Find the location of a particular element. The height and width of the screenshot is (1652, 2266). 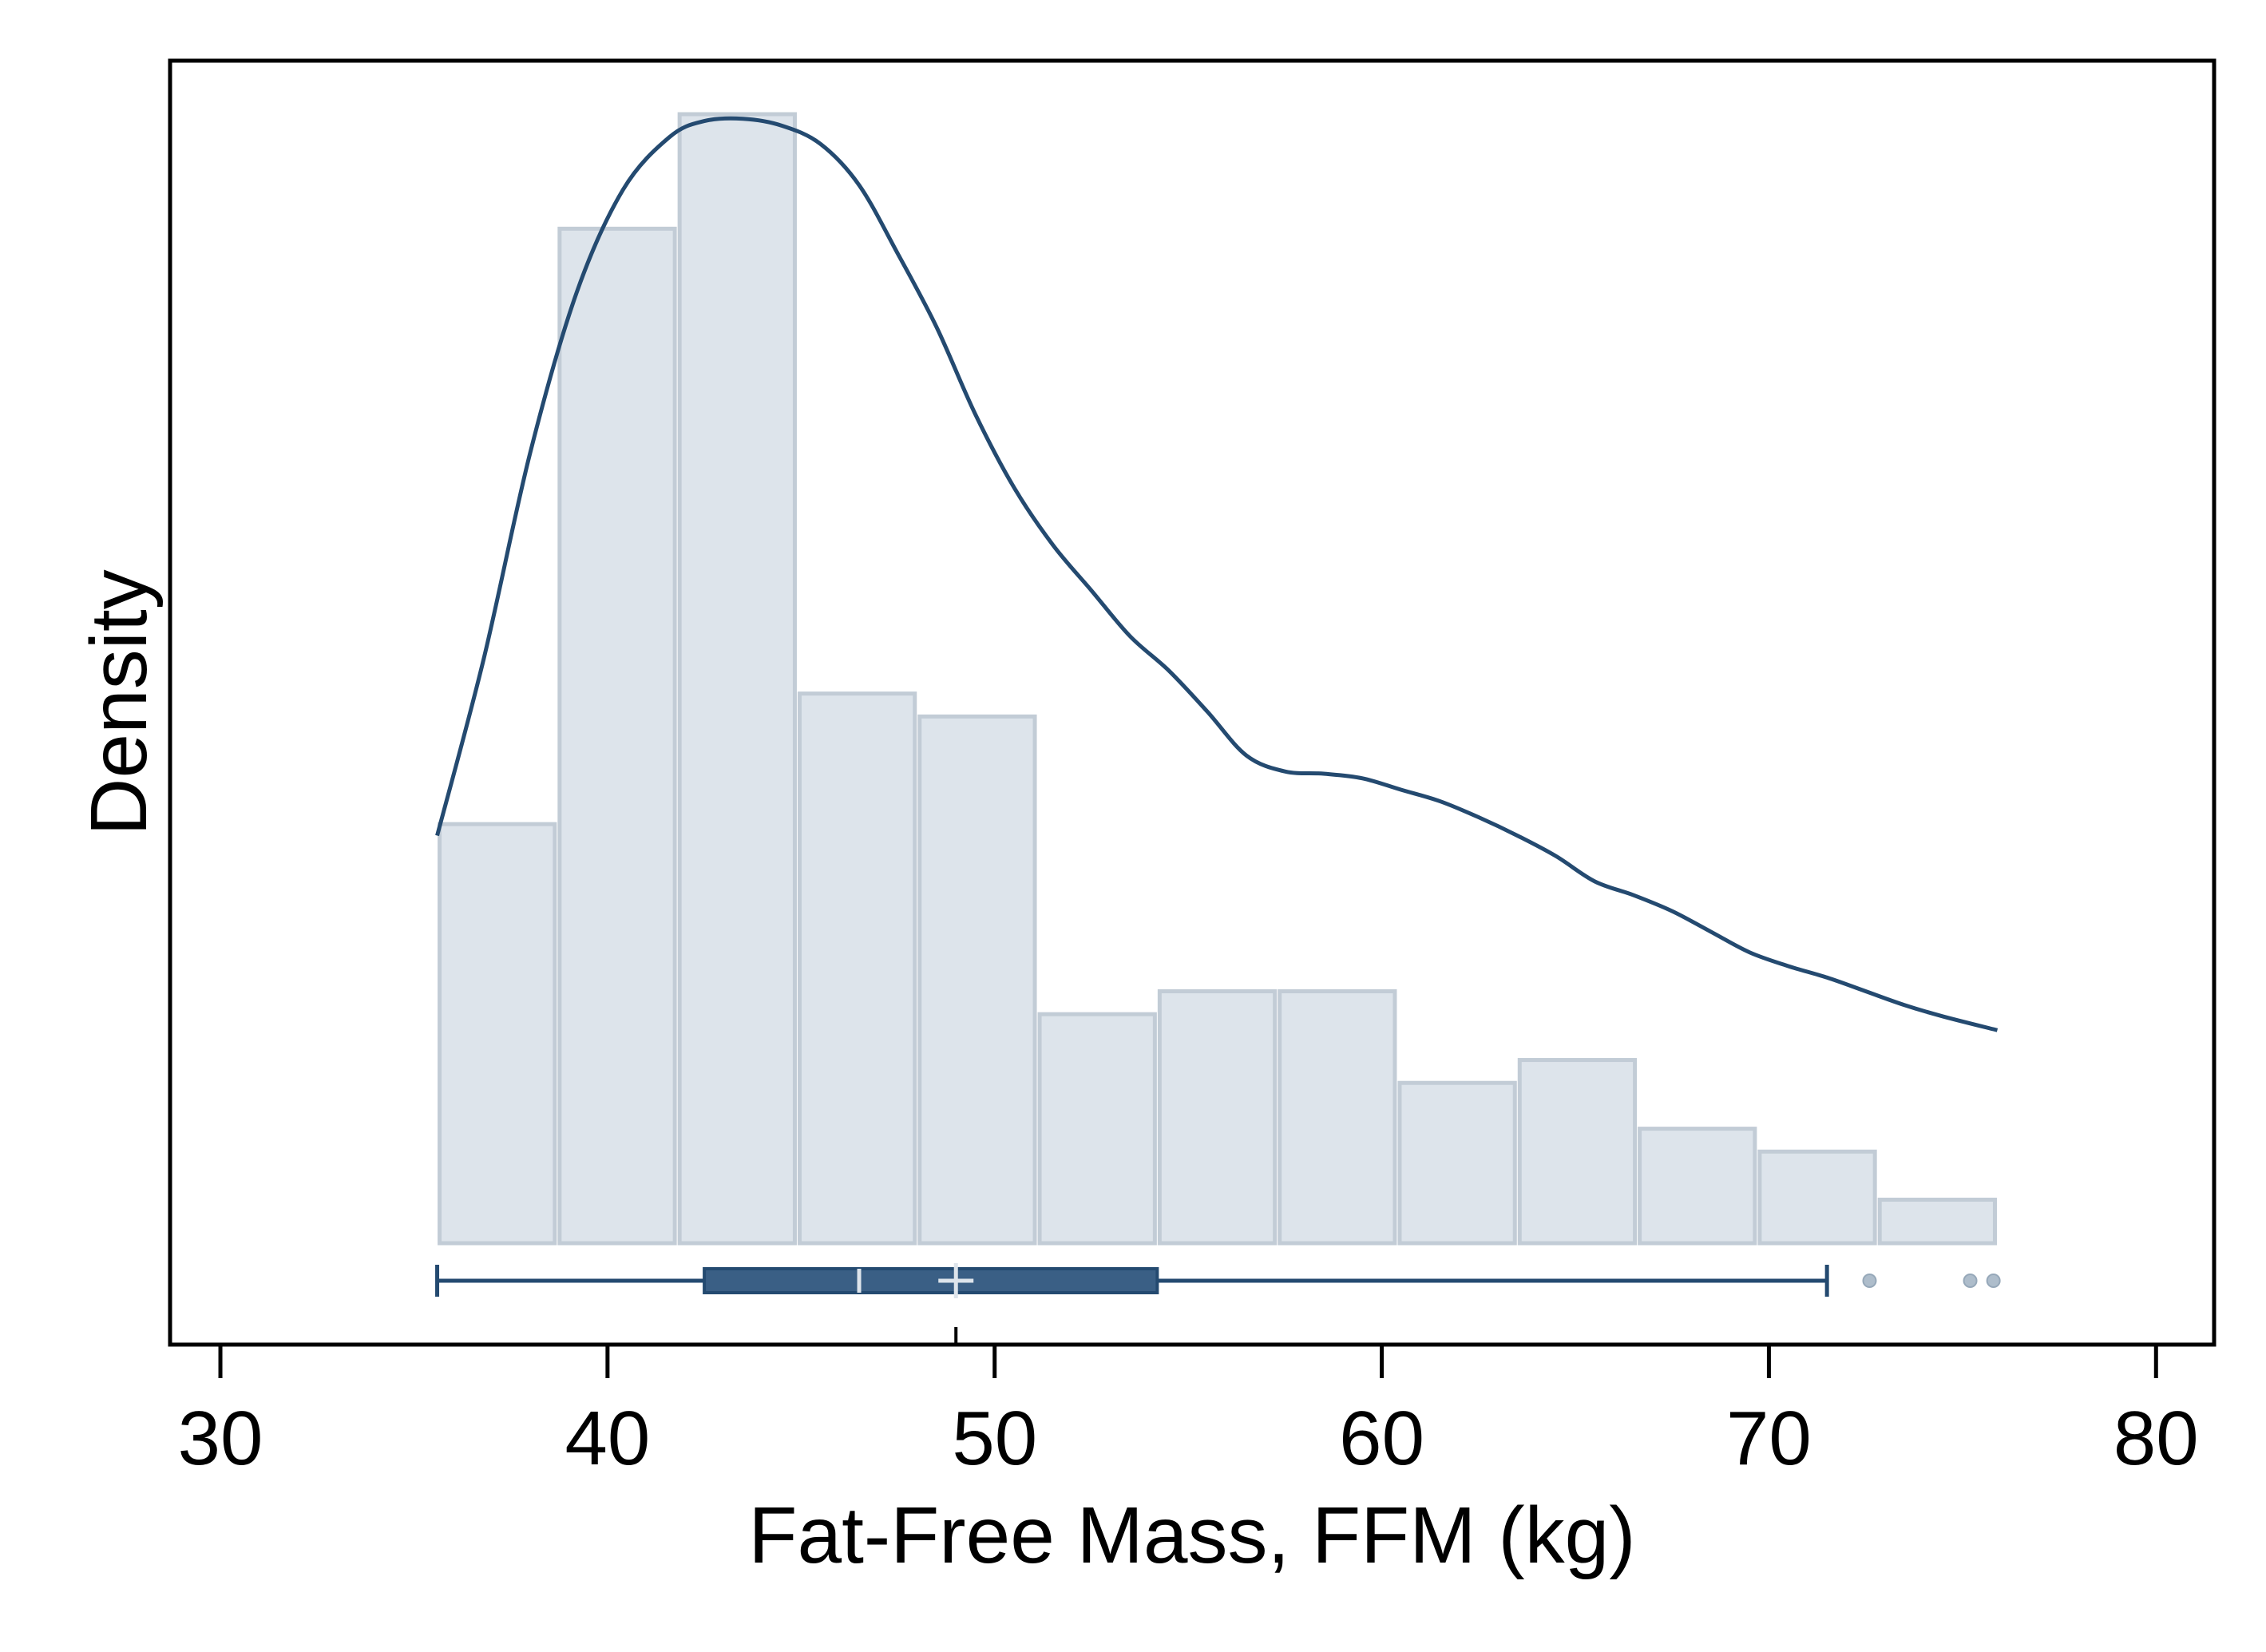

x-axis-ticks: 30 40 50 60 70 80 is located at coordinates (1188, 1404).